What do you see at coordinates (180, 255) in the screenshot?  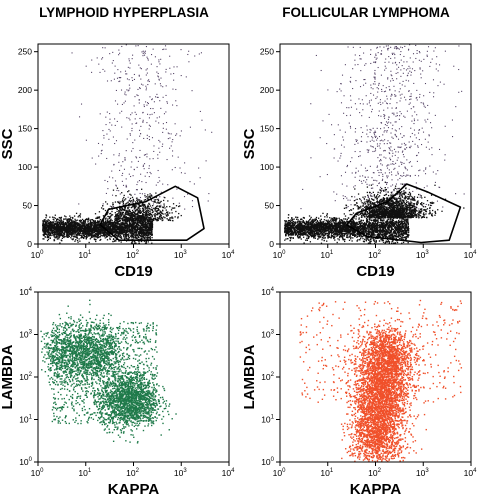 I see `x-tick-label: 103` at bounding box center [180, 255].